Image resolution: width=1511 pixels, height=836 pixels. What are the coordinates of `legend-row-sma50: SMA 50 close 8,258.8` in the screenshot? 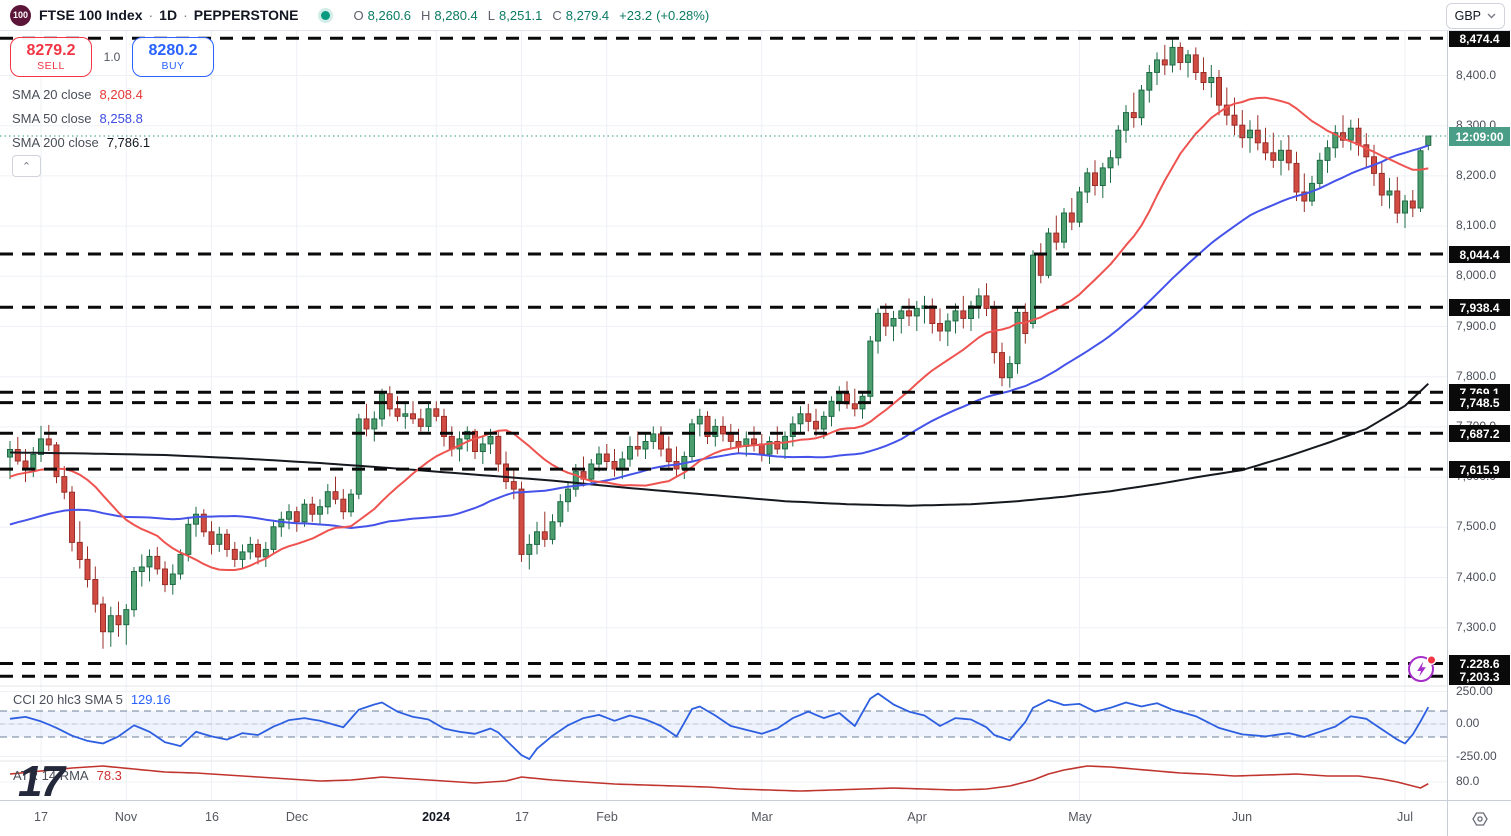 It's located at (81, 118).